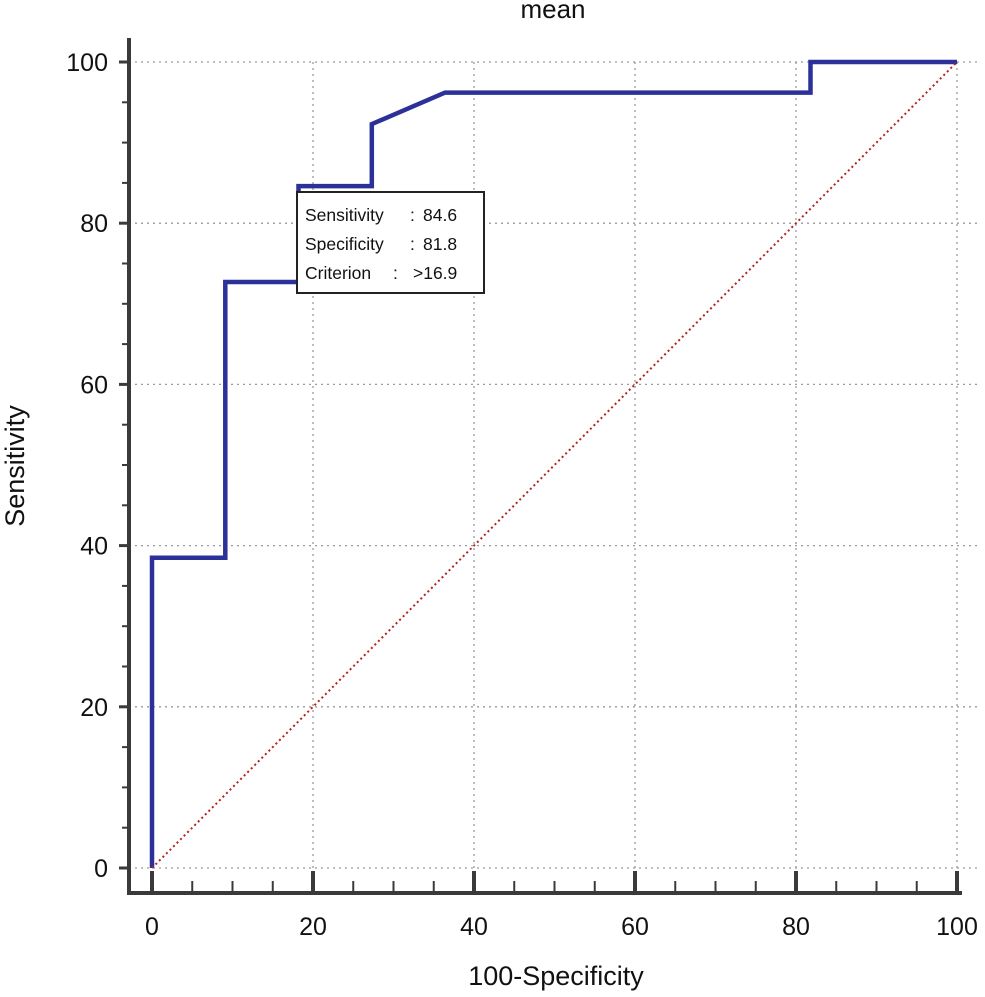  What do you see at coordinates (94, 385) in the screenshot?
I see `y-tick-label: 60` at bounding box center [94, 385].